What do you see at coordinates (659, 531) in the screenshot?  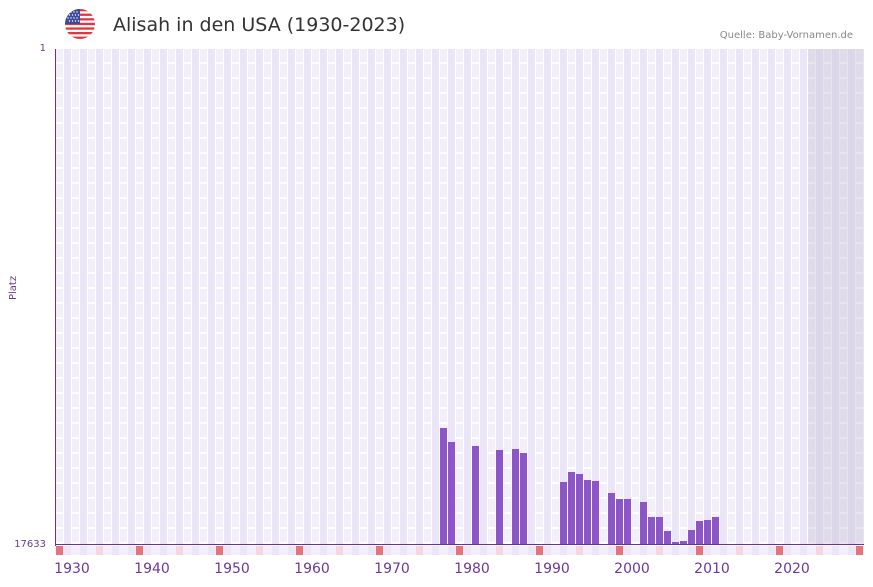 I see `bar-2003` at bounding box center [659, 531].